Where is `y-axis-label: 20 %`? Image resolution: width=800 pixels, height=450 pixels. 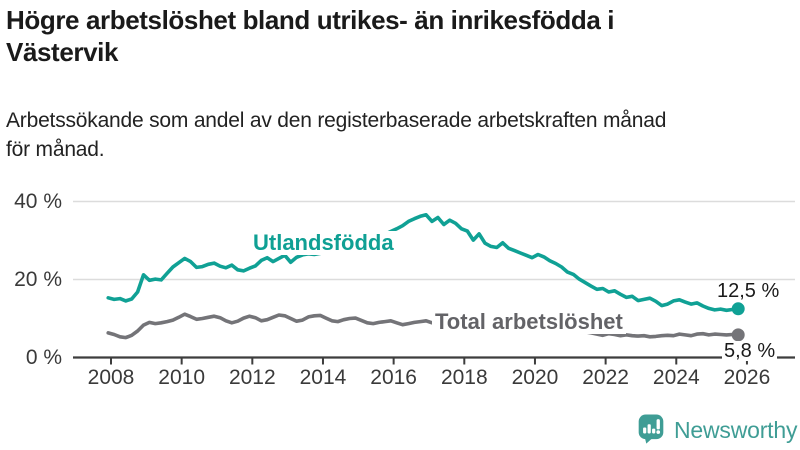 y-axis-label: 20 % is located at coordinates (38, 279).